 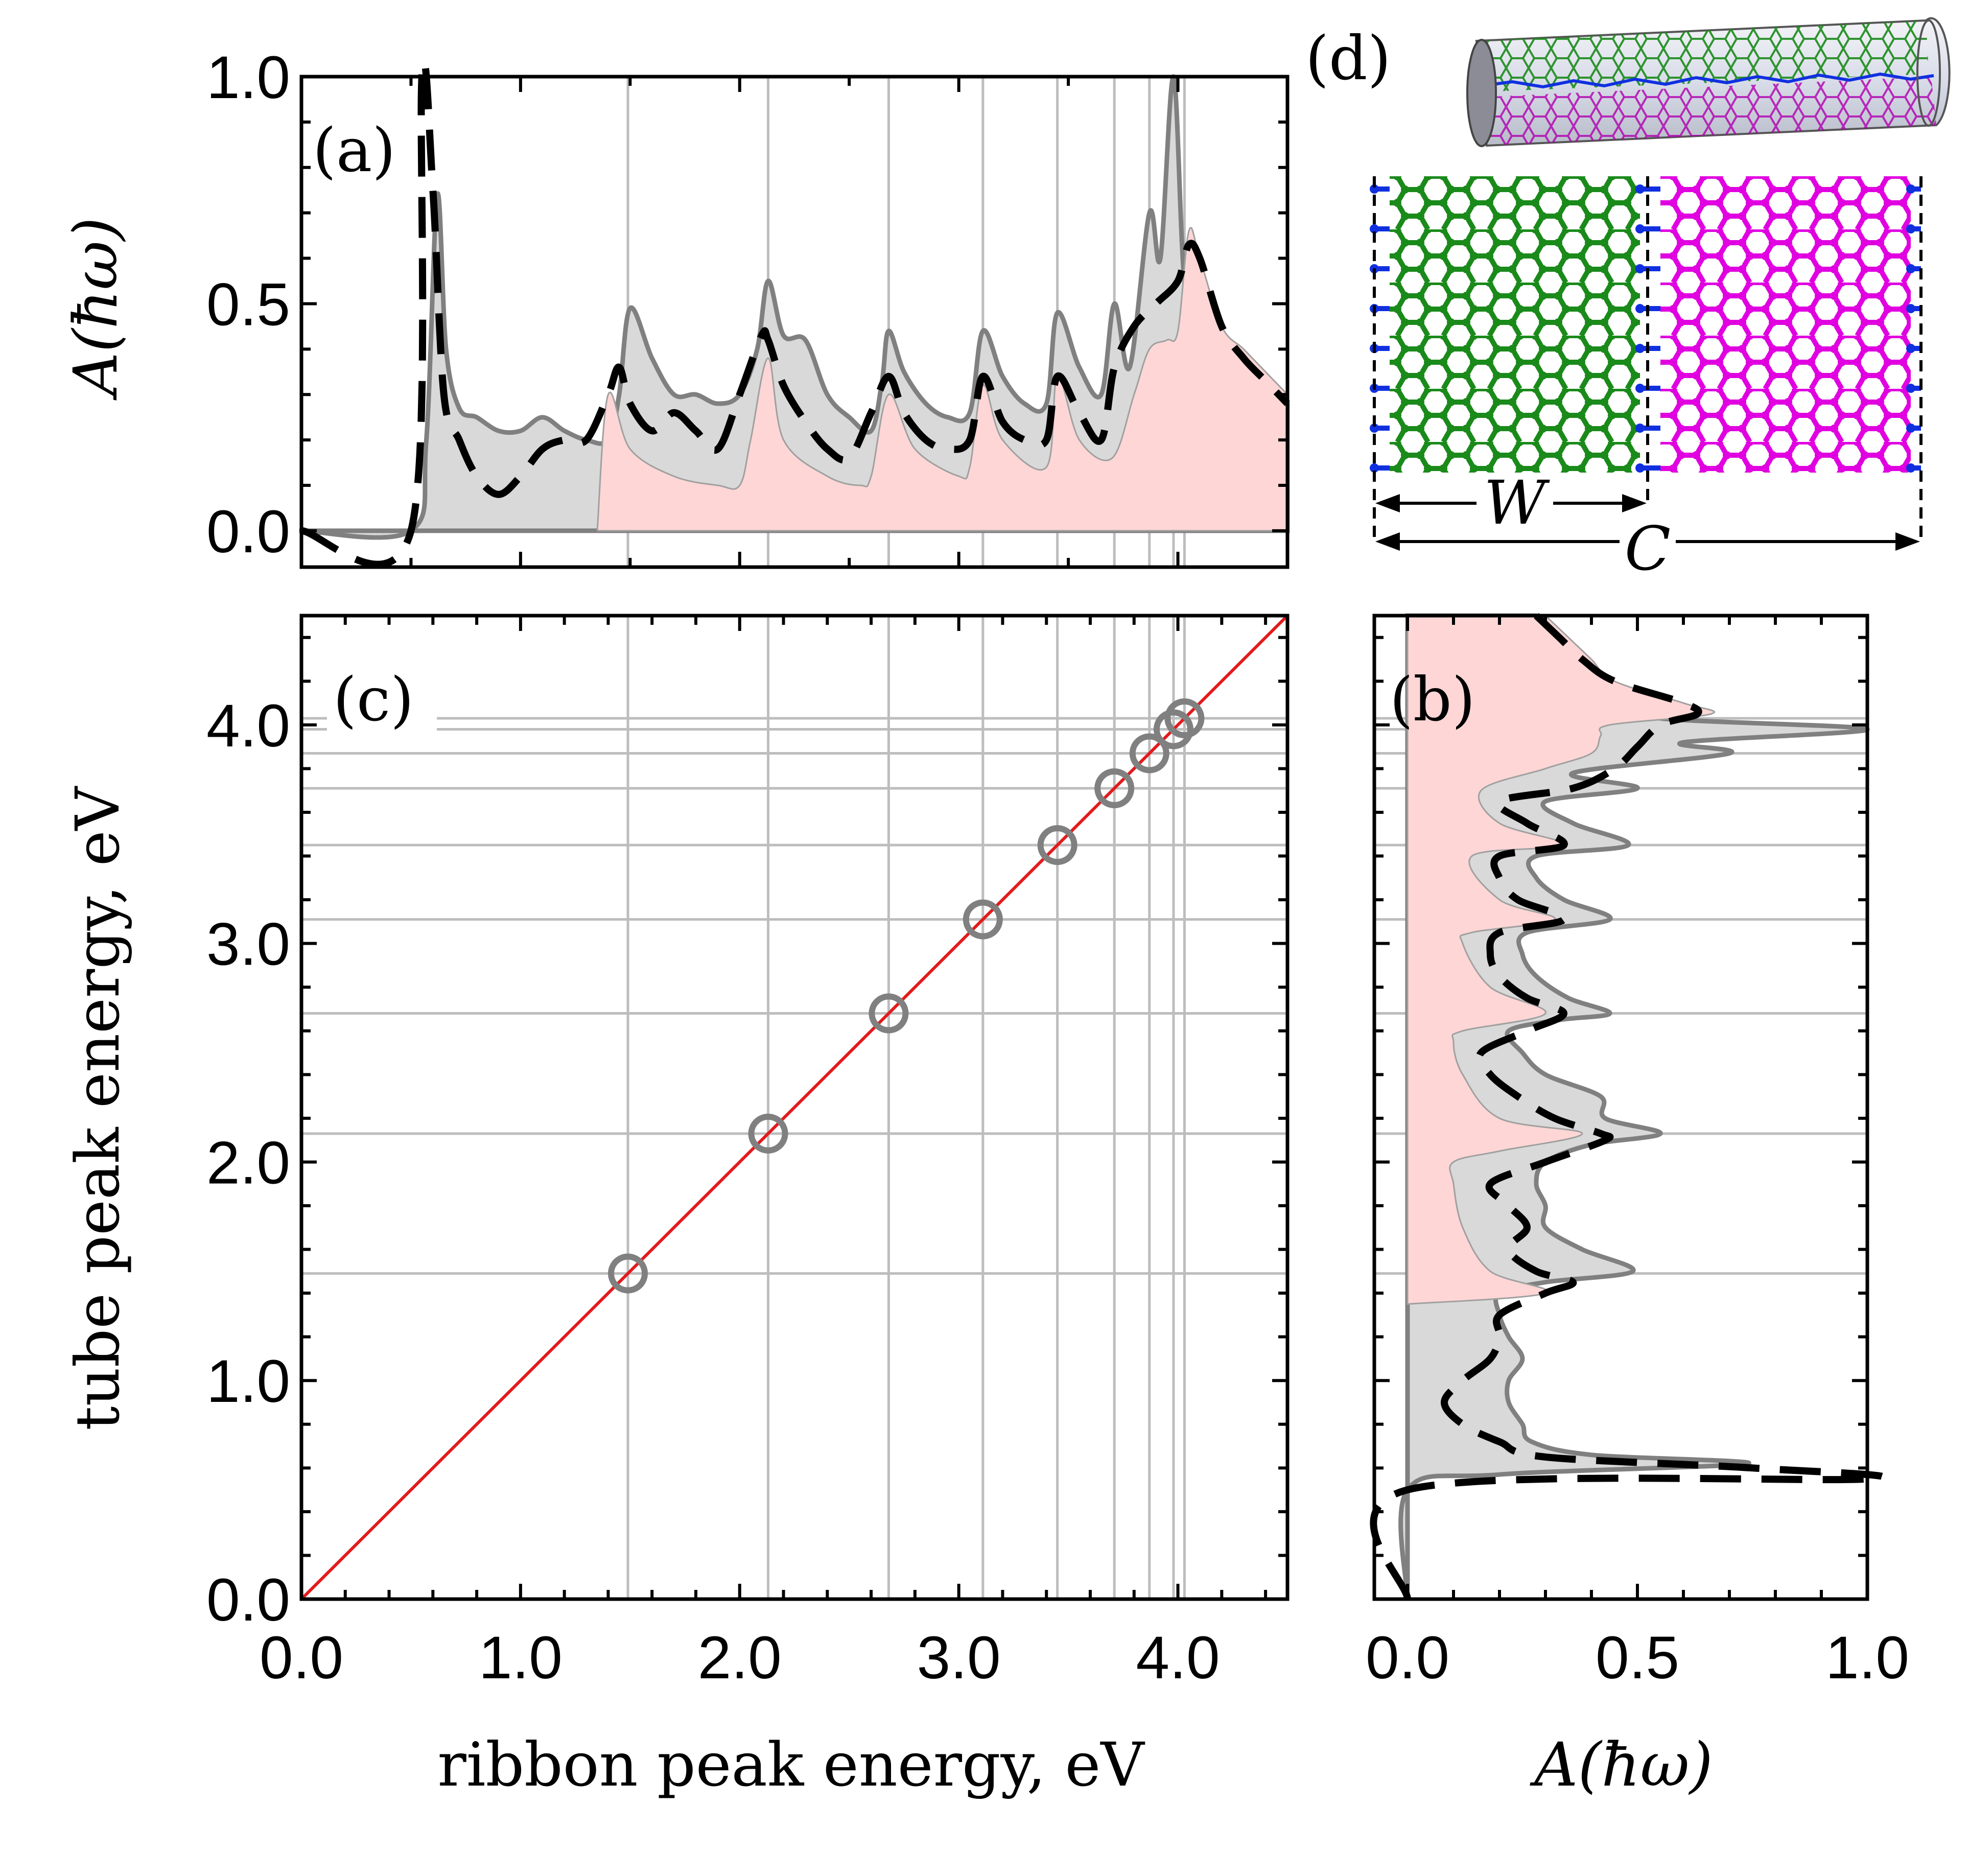 I want to click on scatter-points, so click(x=907, y=996).